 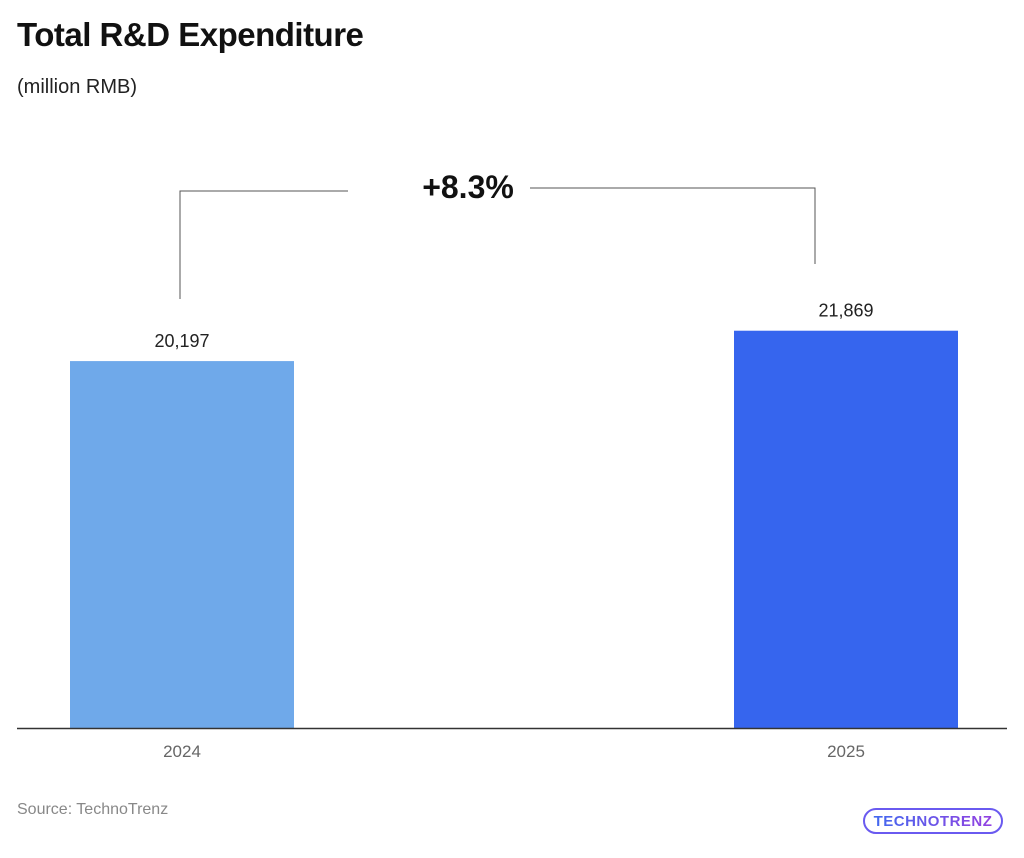 What do you see at coordinates (497, 243) in the screenshot?
I see `change-bracket` at bounding box center [497, 243].